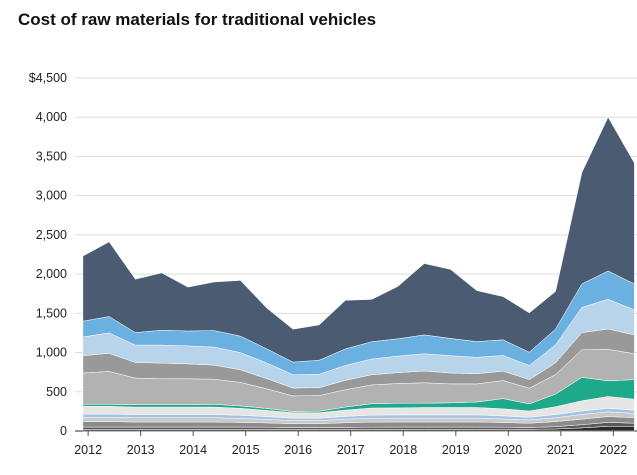 The image size is (637, 475). I want to click on y-tick-label: 1,000, so click(51, 353).